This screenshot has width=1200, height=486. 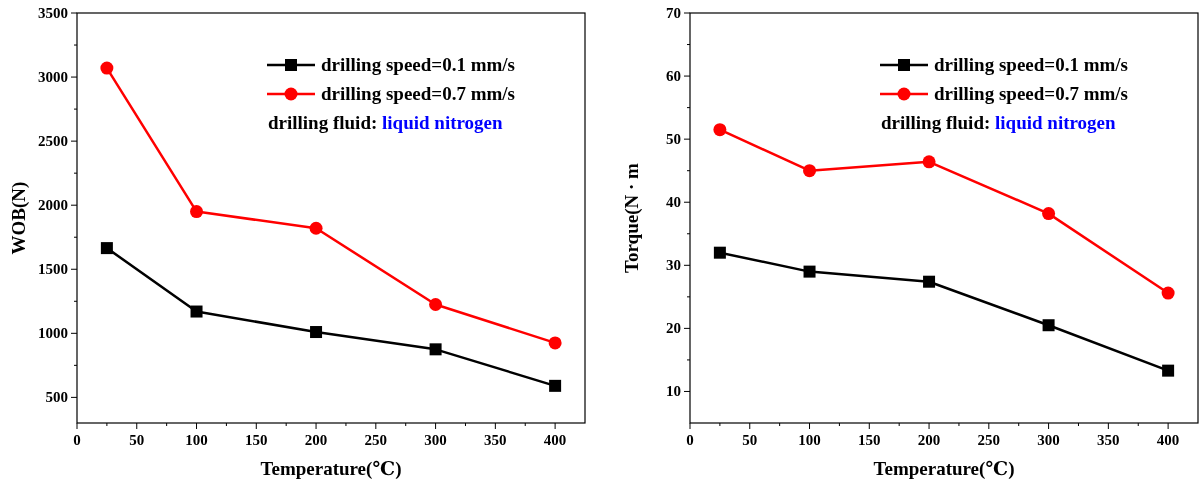 I want to click on y-axis-title: WOB(N), so click(x=19, y=218).